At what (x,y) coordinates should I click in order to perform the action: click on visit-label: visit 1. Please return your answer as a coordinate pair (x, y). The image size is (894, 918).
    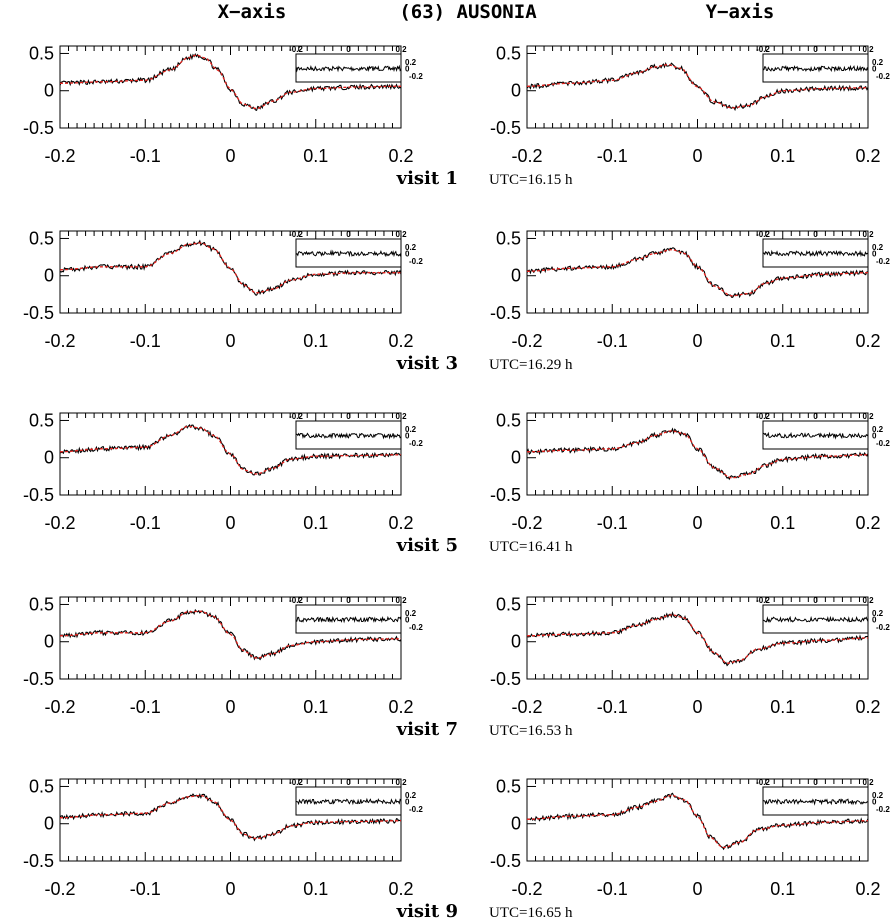
    Looking at the image, I should click on (427, 178).